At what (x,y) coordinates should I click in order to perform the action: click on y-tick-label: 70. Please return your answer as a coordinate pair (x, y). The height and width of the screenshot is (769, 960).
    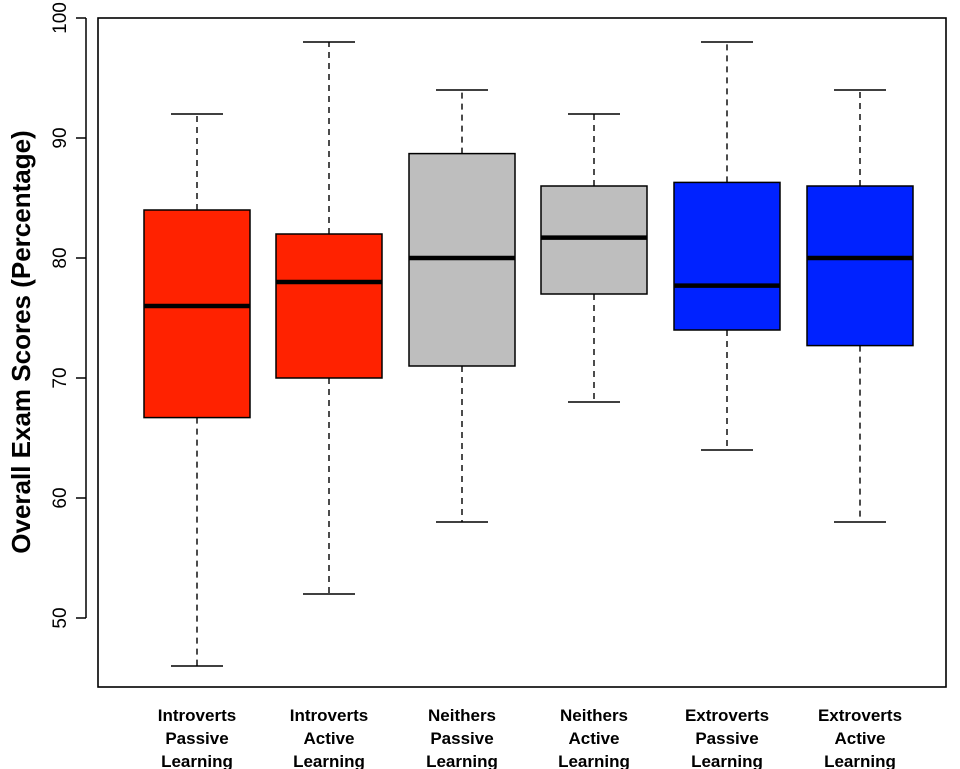
    Looking at the image, I should click on (60, 377).